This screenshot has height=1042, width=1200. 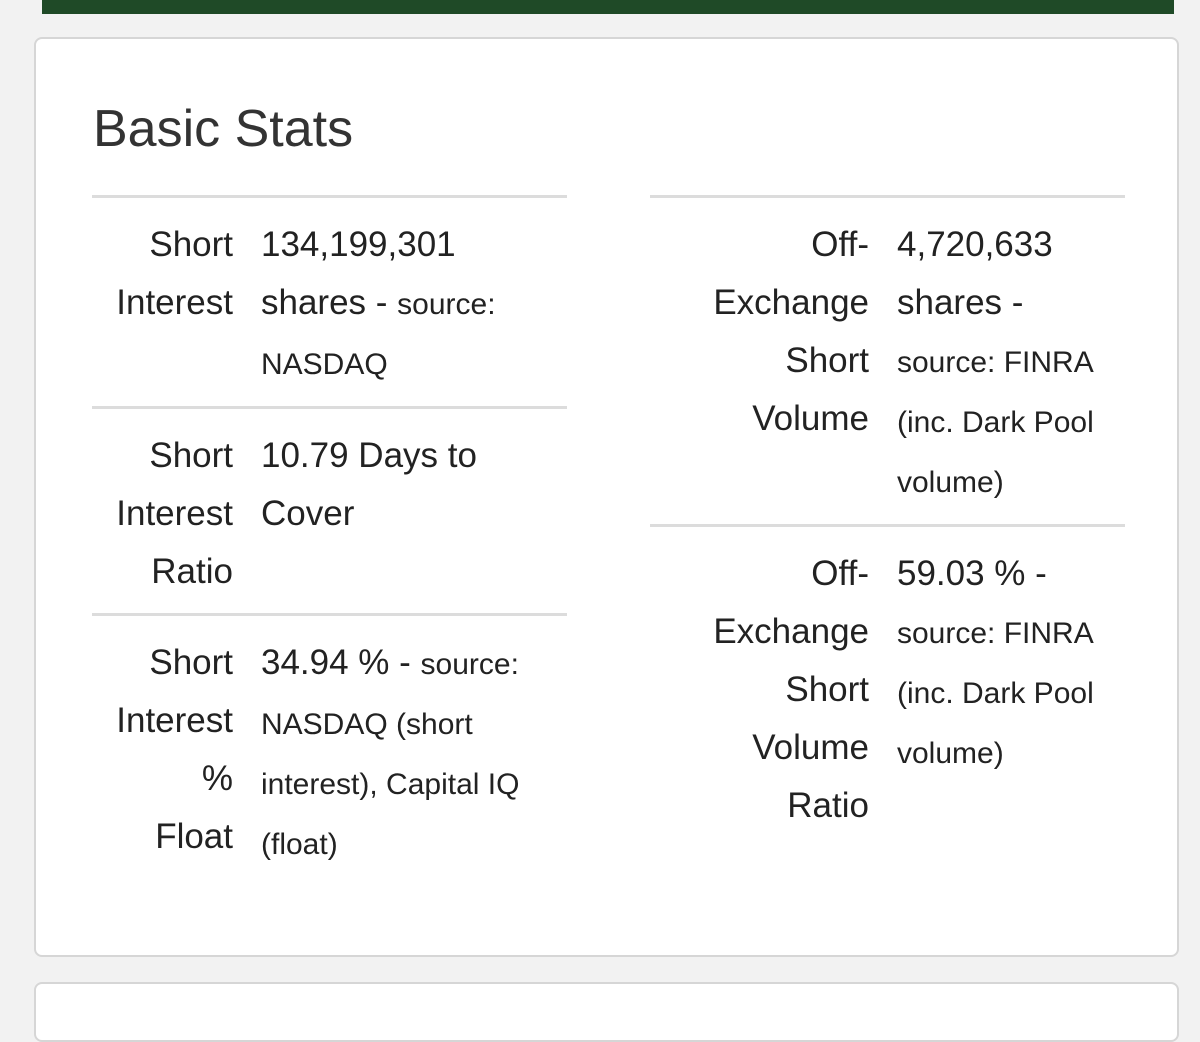 I want to click on stat-label: Short Interest, so click(x=174, y=273).